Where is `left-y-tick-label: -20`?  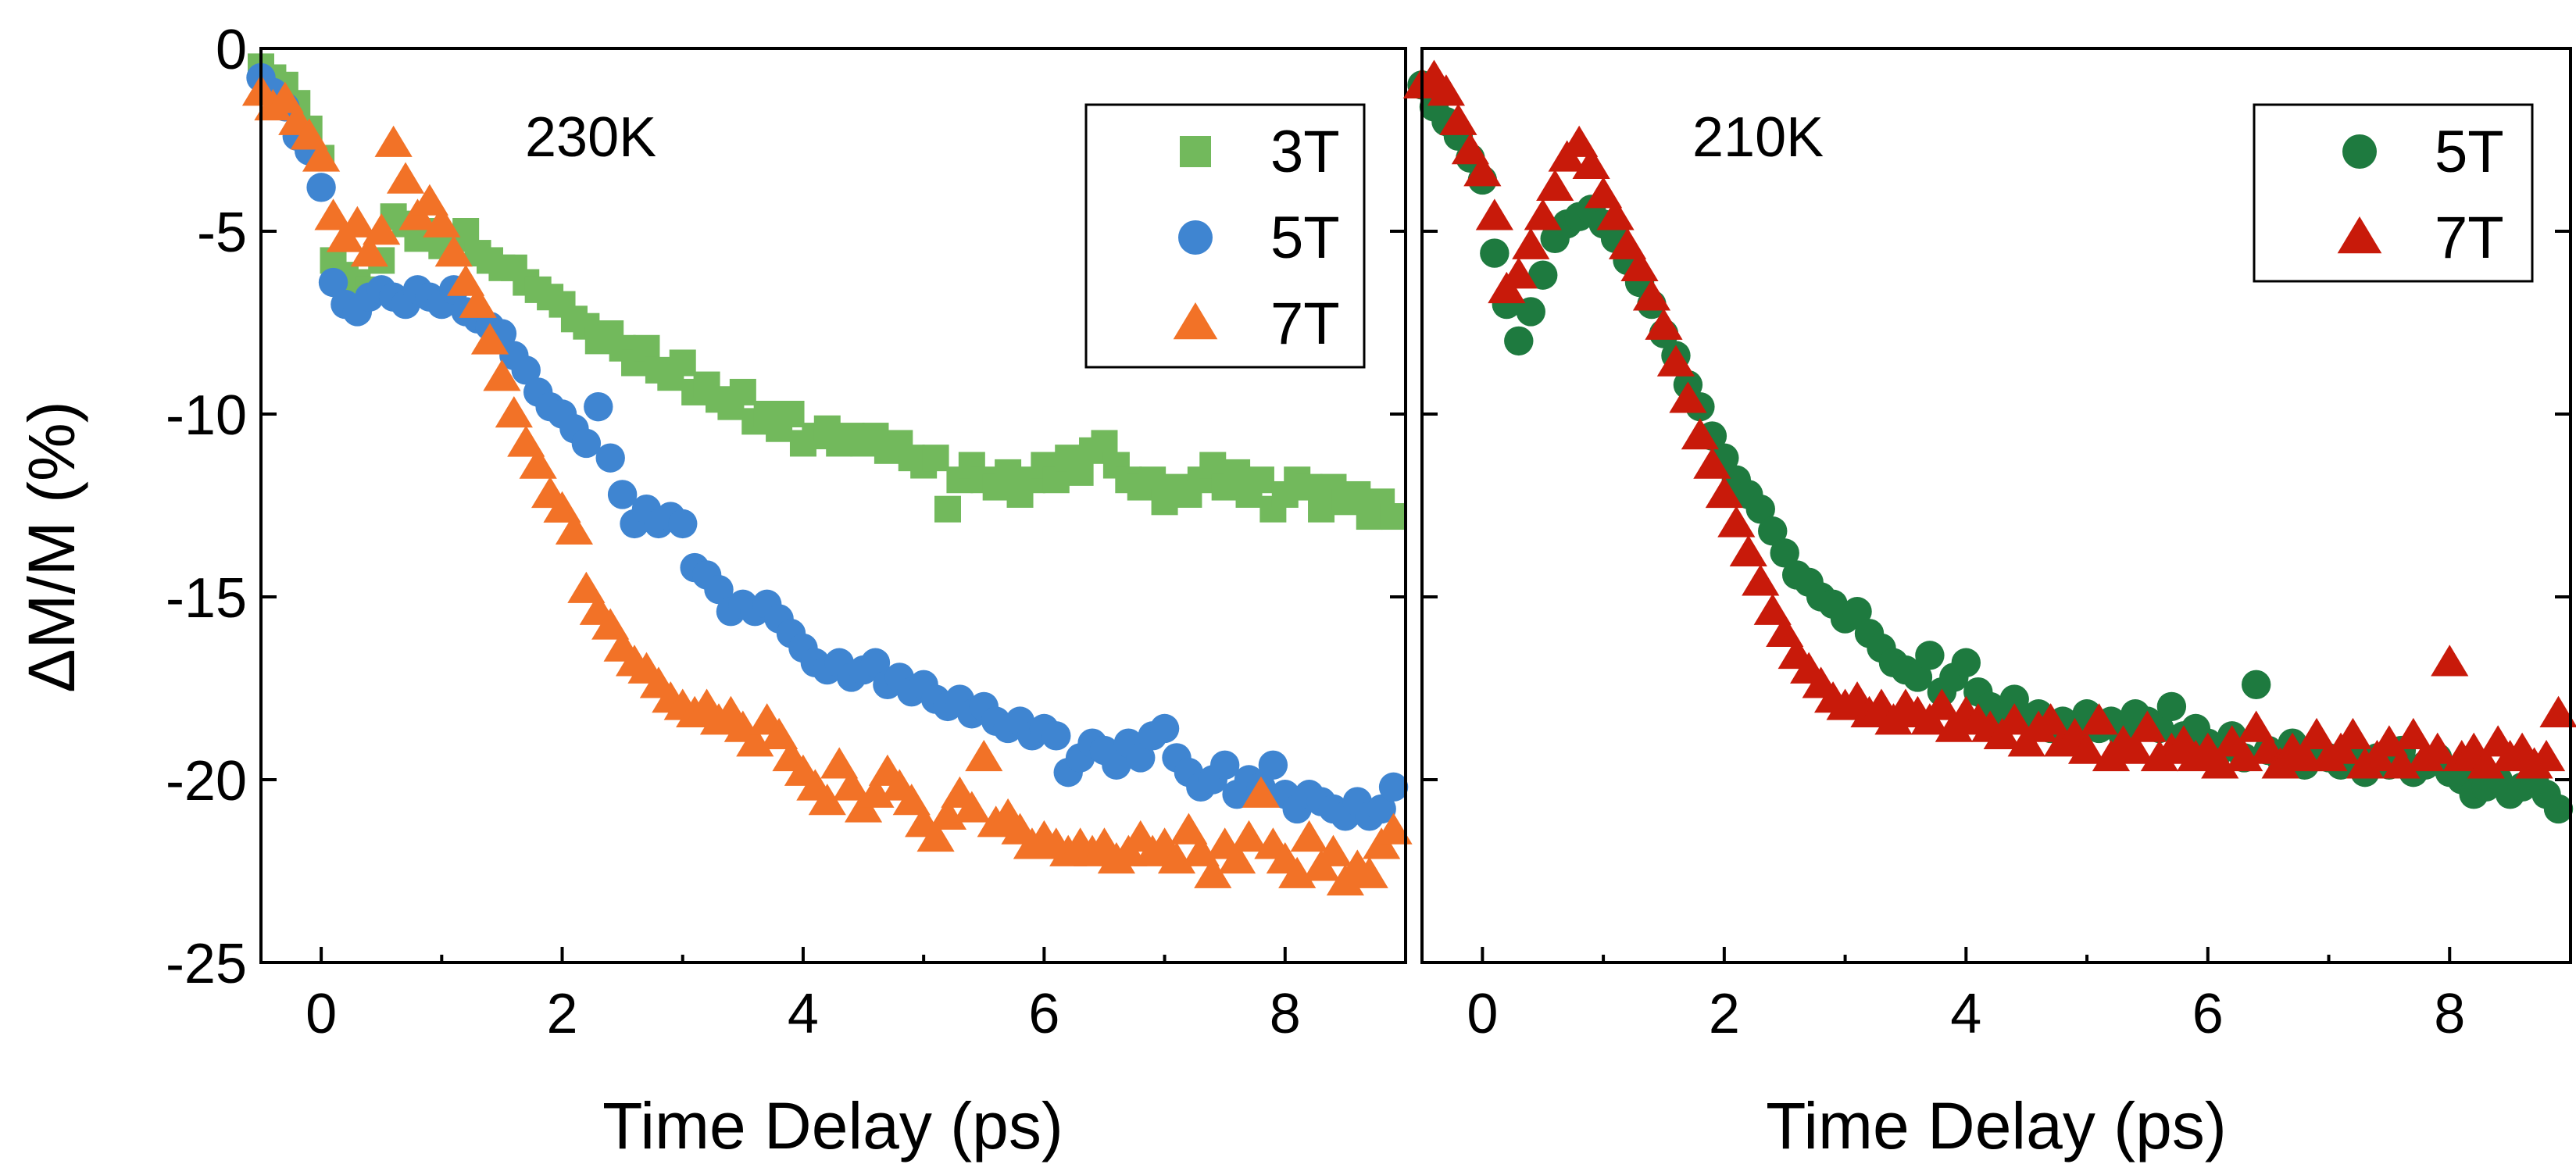 left-y-tick-label: -20 is located at coordinates (207, 781).